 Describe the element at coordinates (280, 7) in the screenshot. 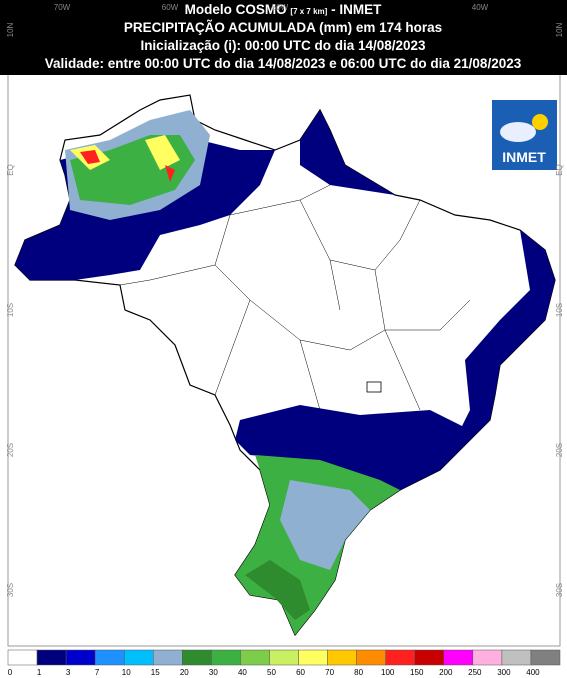

I see `longitude-label: 50W` at that location.